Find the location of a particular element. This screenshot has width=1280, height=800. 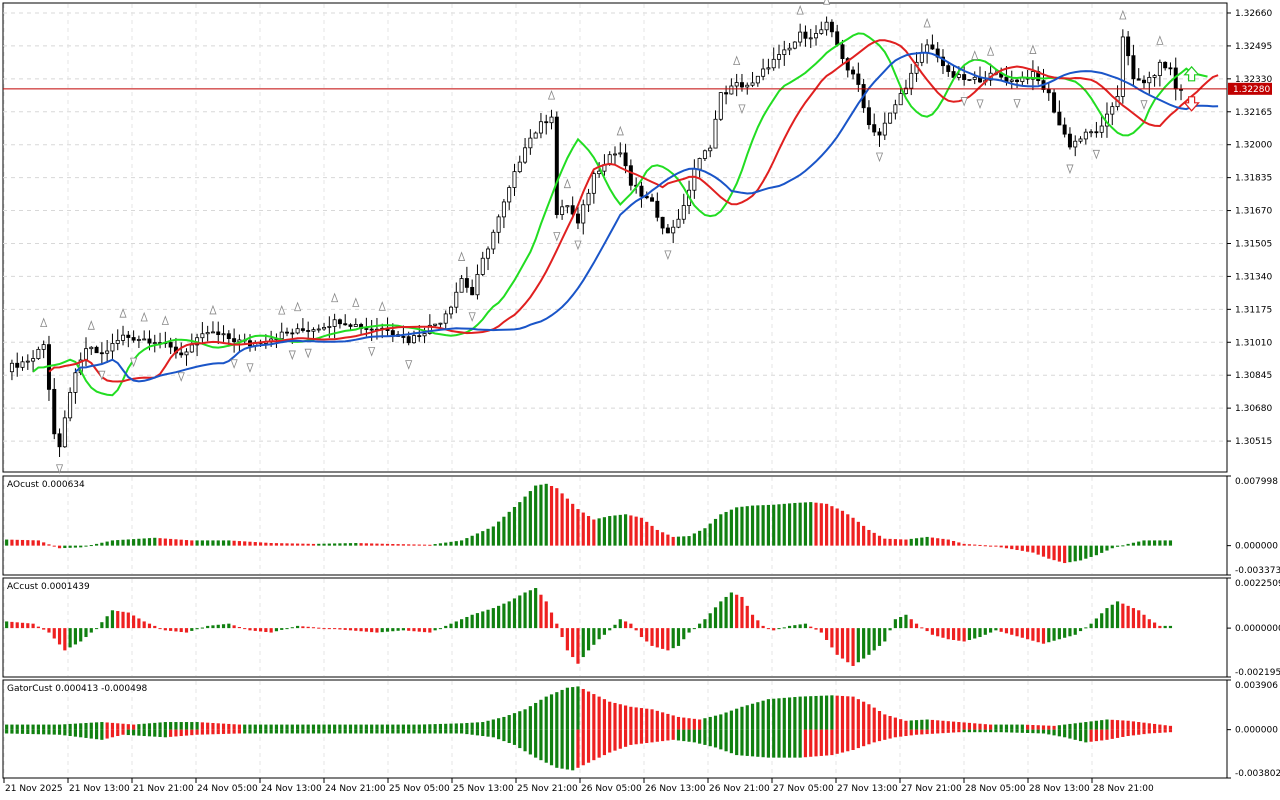

fractal-up-marker is located at coordinates (123, 313).